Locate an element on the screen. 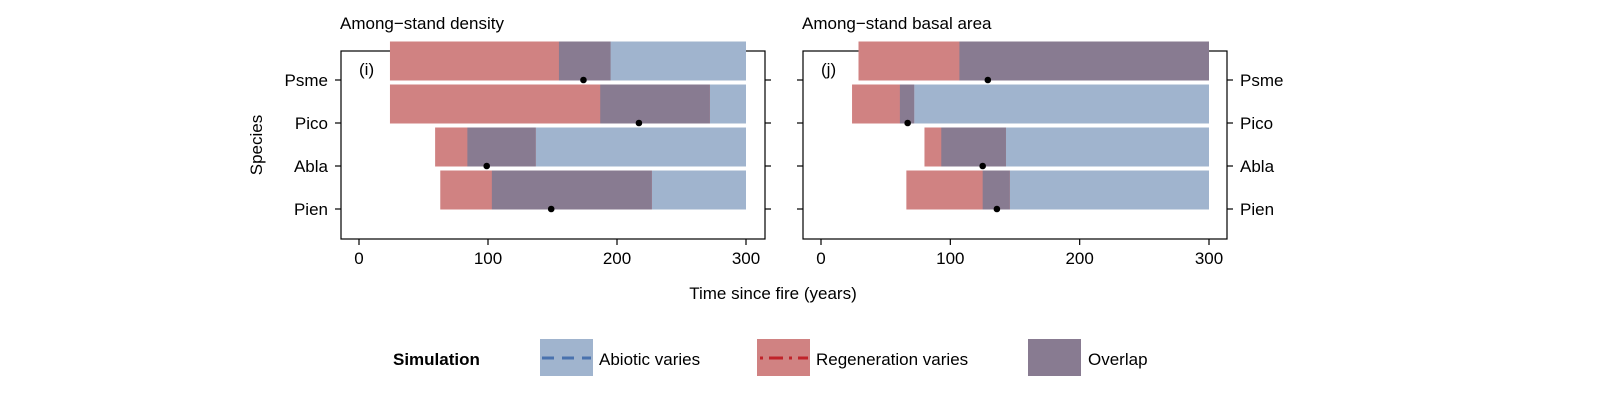 The image size is (1600, 400). panel-title: Among−stand basal area is located at coordinates (897, 23).